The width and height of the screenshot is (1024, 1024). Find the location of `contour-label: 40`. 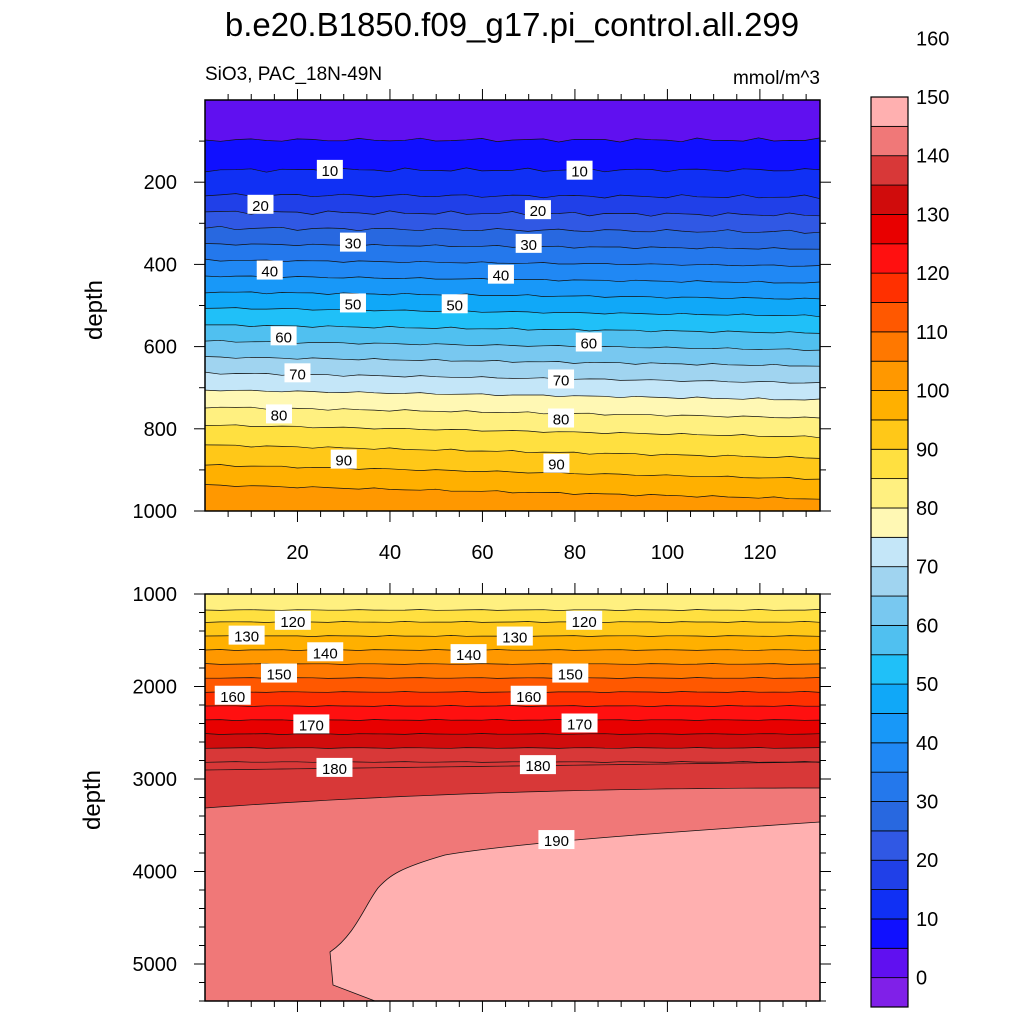

contour-label: 40 is located at coordinates (269, 270).